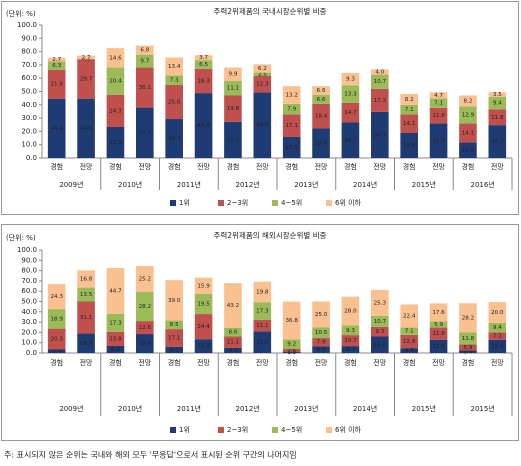 This screenshot has width=521, height=466. Describe the element at coordinates (467, 348) in the screenshot. I see `value-label: 5.9` at that location.